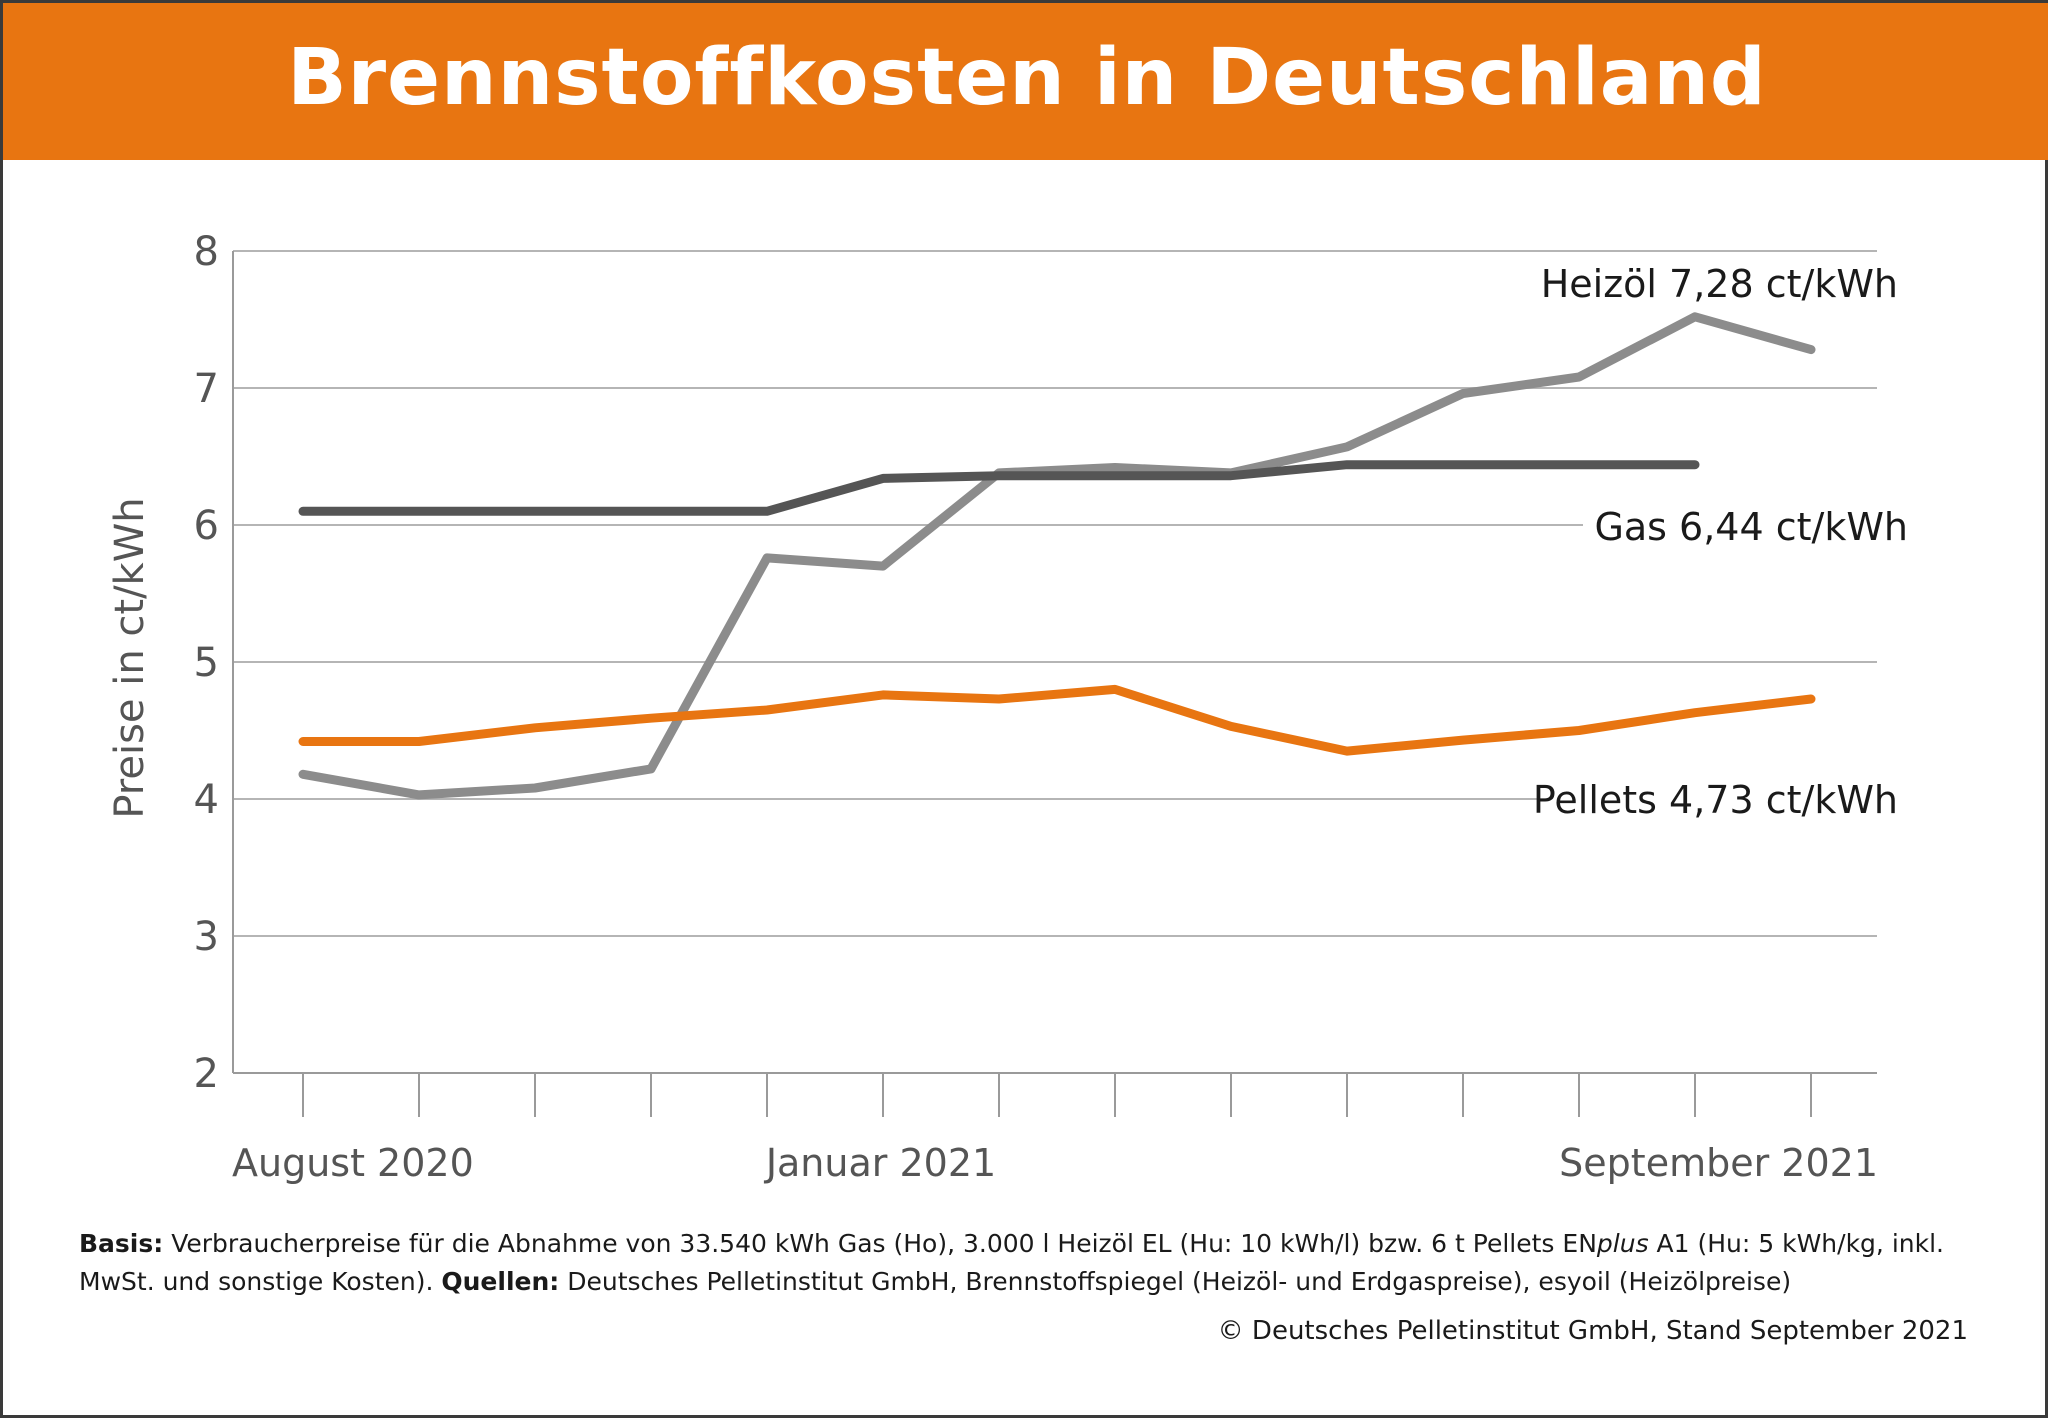 The image size is (2048, 1421). Describe the element at coordinates (206, 937) in the screenshot. I see `y-tick-label-3: 3` at that location.